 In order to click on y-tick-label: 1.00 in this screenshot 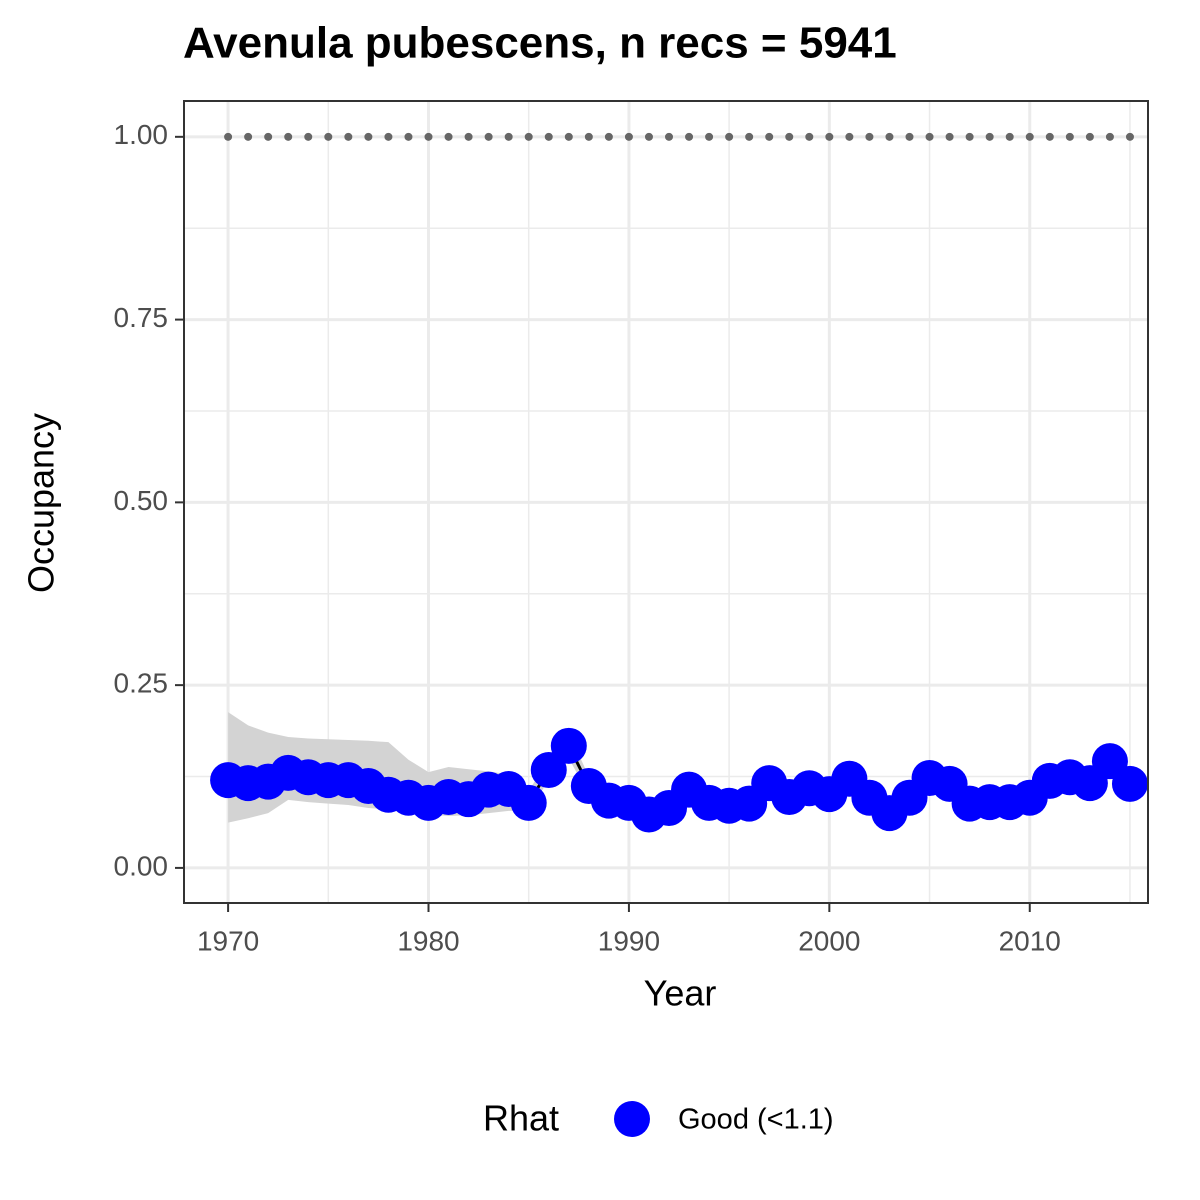, I will do `click(141, 134)`.